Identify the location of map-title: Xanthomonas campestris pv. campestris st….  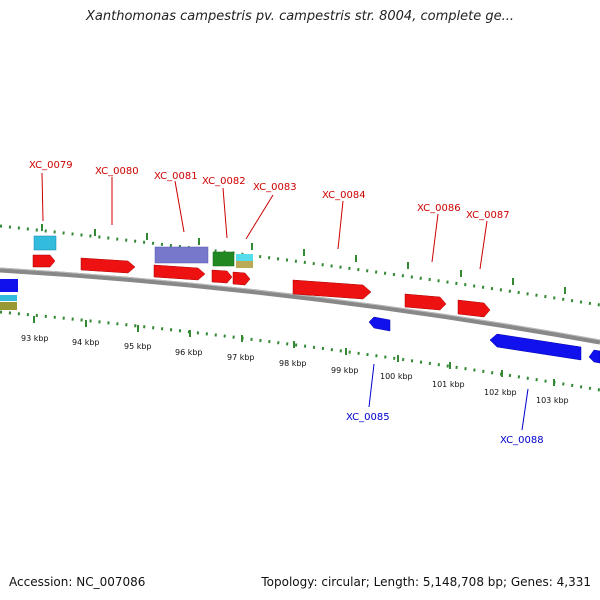
(300, 16).